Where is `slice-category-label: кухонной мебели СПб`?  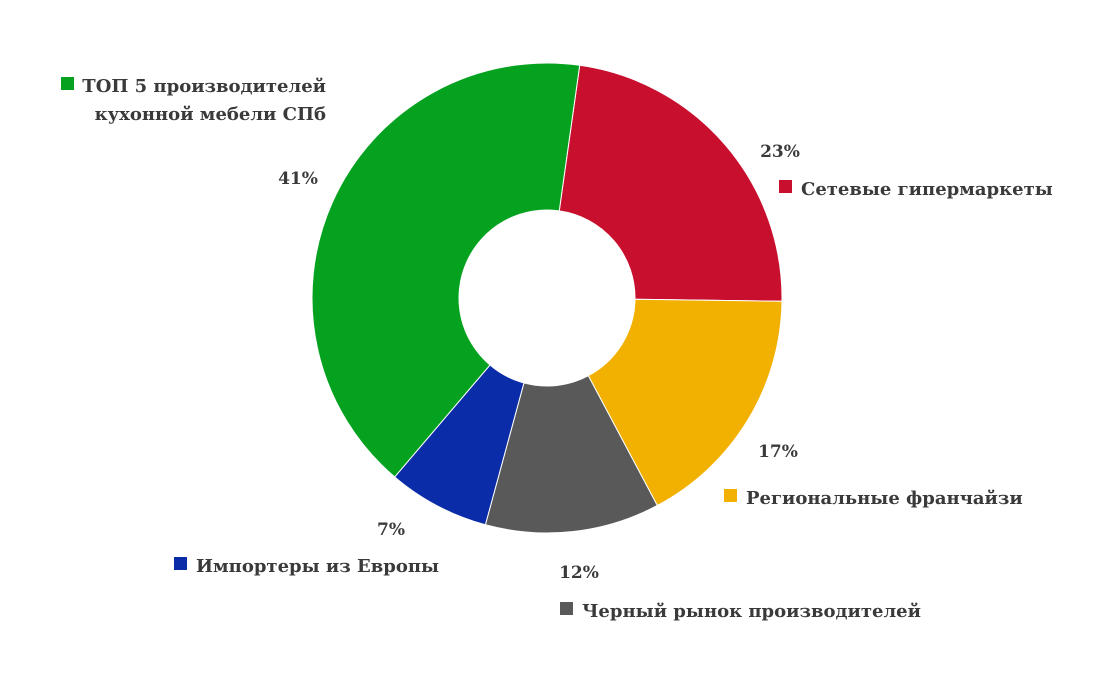 slice-category-label: кухонной мебели СПб is located at coordinates (210, 114).